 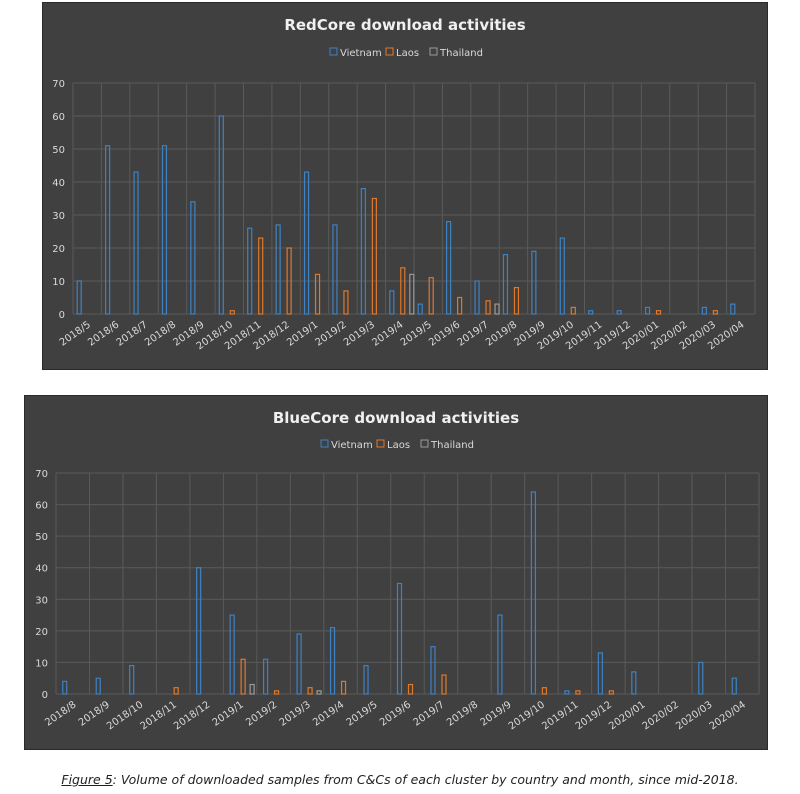 I want to click on redcore-bar-thailand, so click(x=497, y=309).